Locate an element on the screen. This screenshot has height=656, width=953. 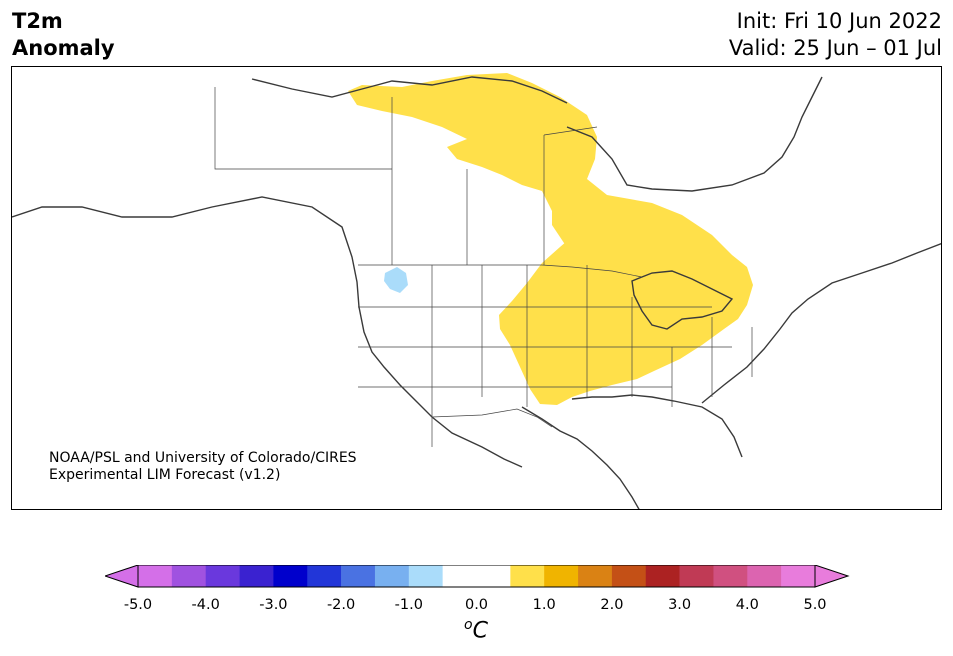
valid-range: Valid: 25 Jun – 01 Jul is located at coordinates (835, 48).